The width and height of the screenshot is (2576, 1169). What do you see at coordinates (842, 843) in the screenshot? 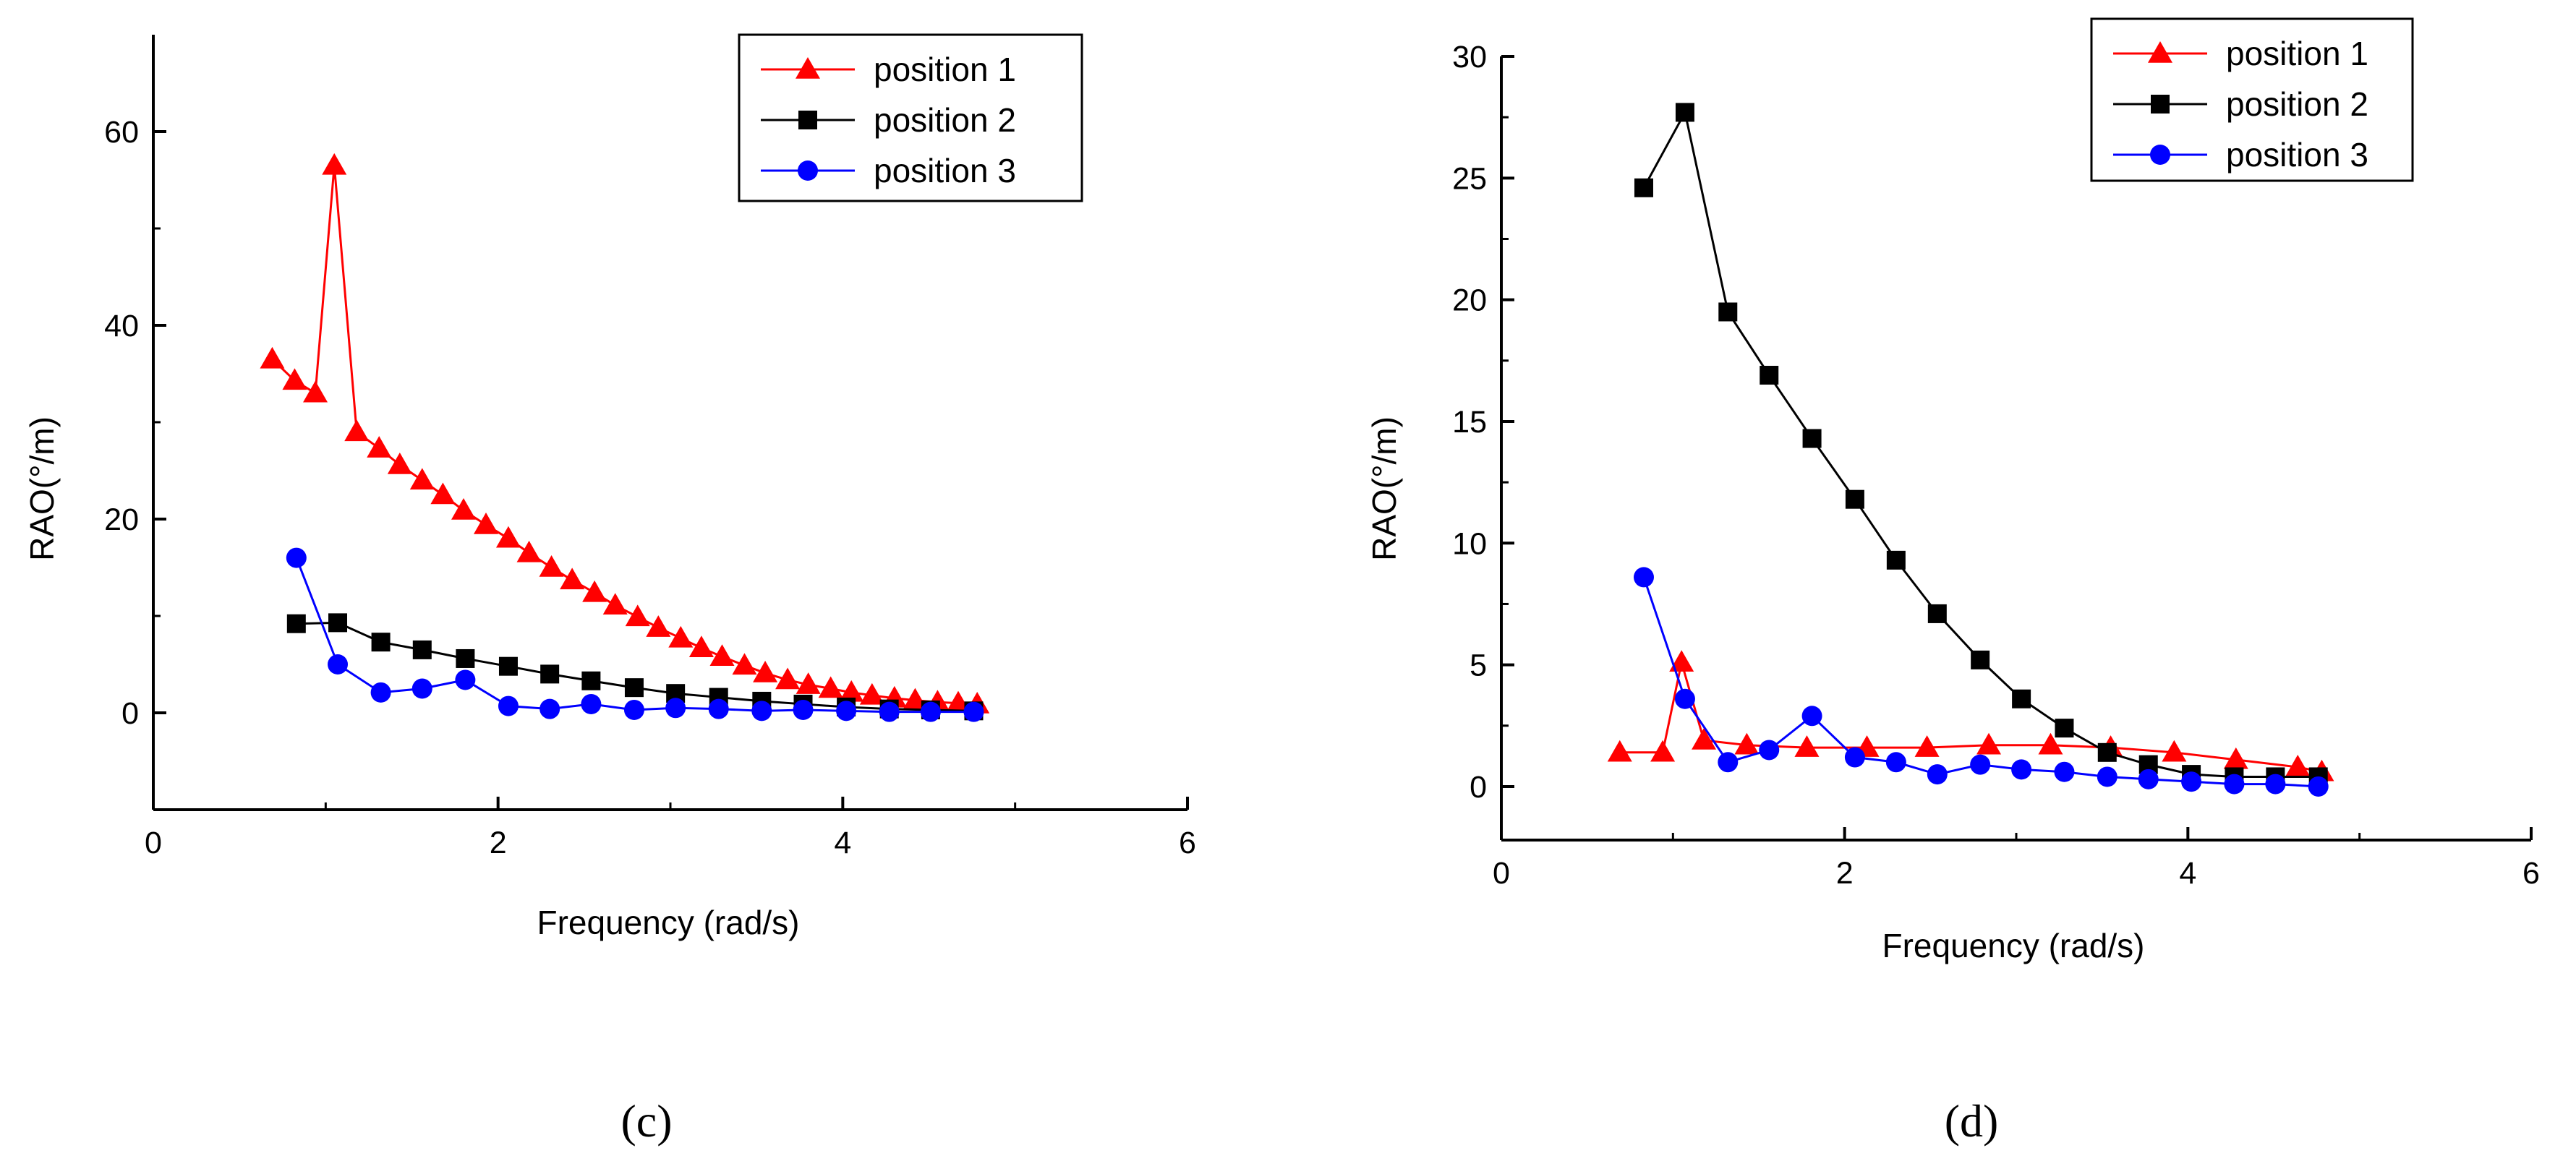
I see `x-tick-label: 4` at bounding box center [842, 843].